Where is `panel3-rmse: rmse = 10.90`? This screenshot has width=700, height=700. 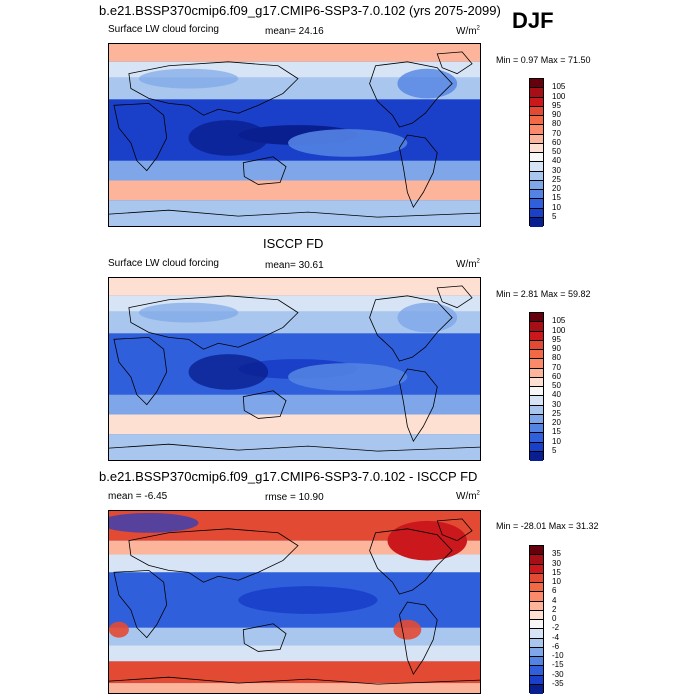 panel3-rmse: rmse = 10.90 is located at coordinates (294, 497).